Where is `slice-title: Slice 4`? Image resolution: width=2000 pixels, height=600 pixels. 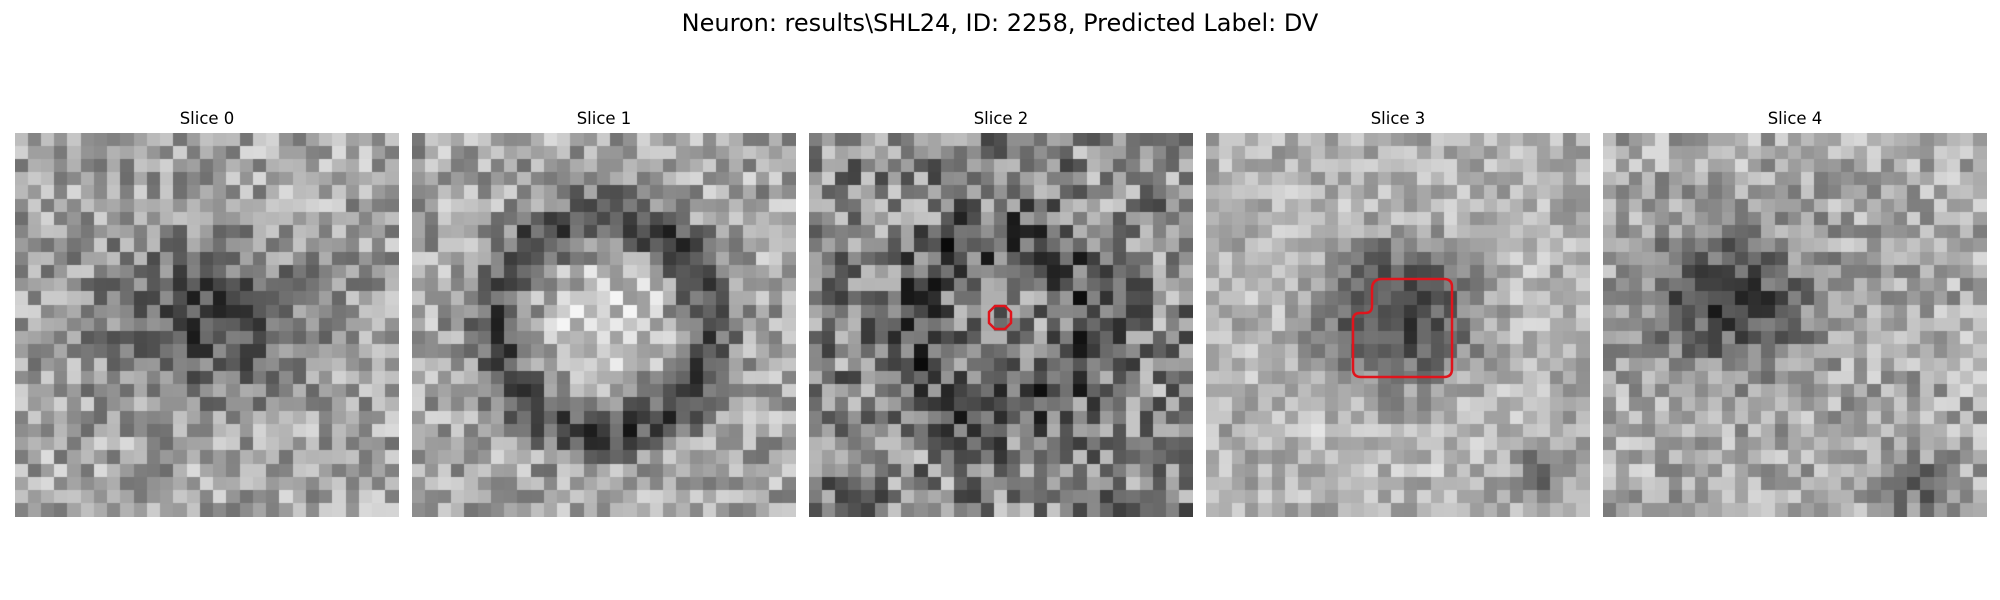
slice-title: Slice 4 is located at coordinates (1795, 118).